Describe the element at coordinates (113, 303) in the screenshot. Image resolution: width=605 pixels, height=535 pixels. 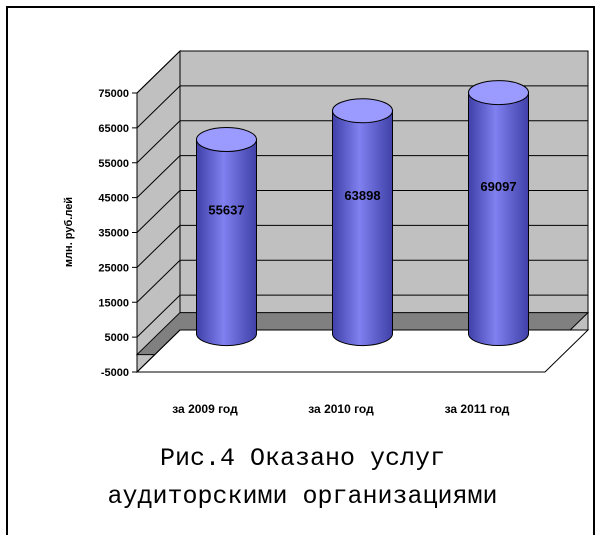
I see `y-tick-label: 15000` at that location.